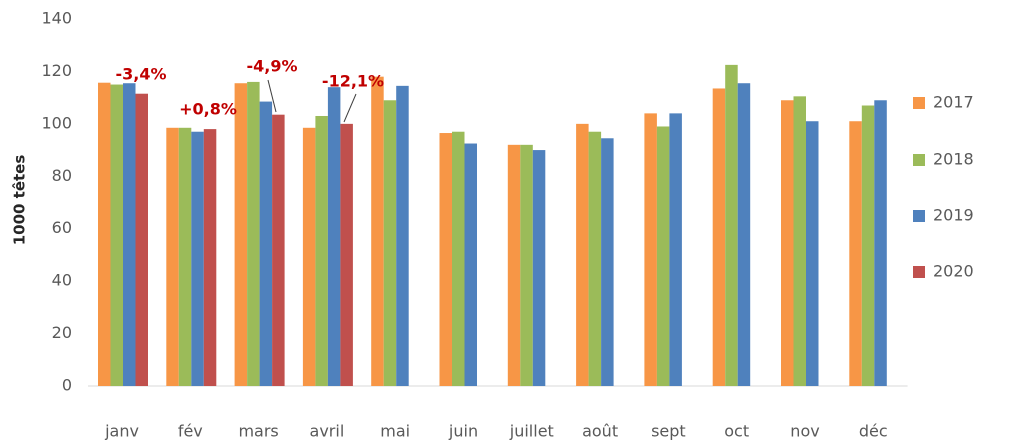 Image resolution: width=1017 pixels, height=448 pixels. Describe the element at coordinates (668, 431) in the screenshot. I see `x-tick-label: sept` at that location.